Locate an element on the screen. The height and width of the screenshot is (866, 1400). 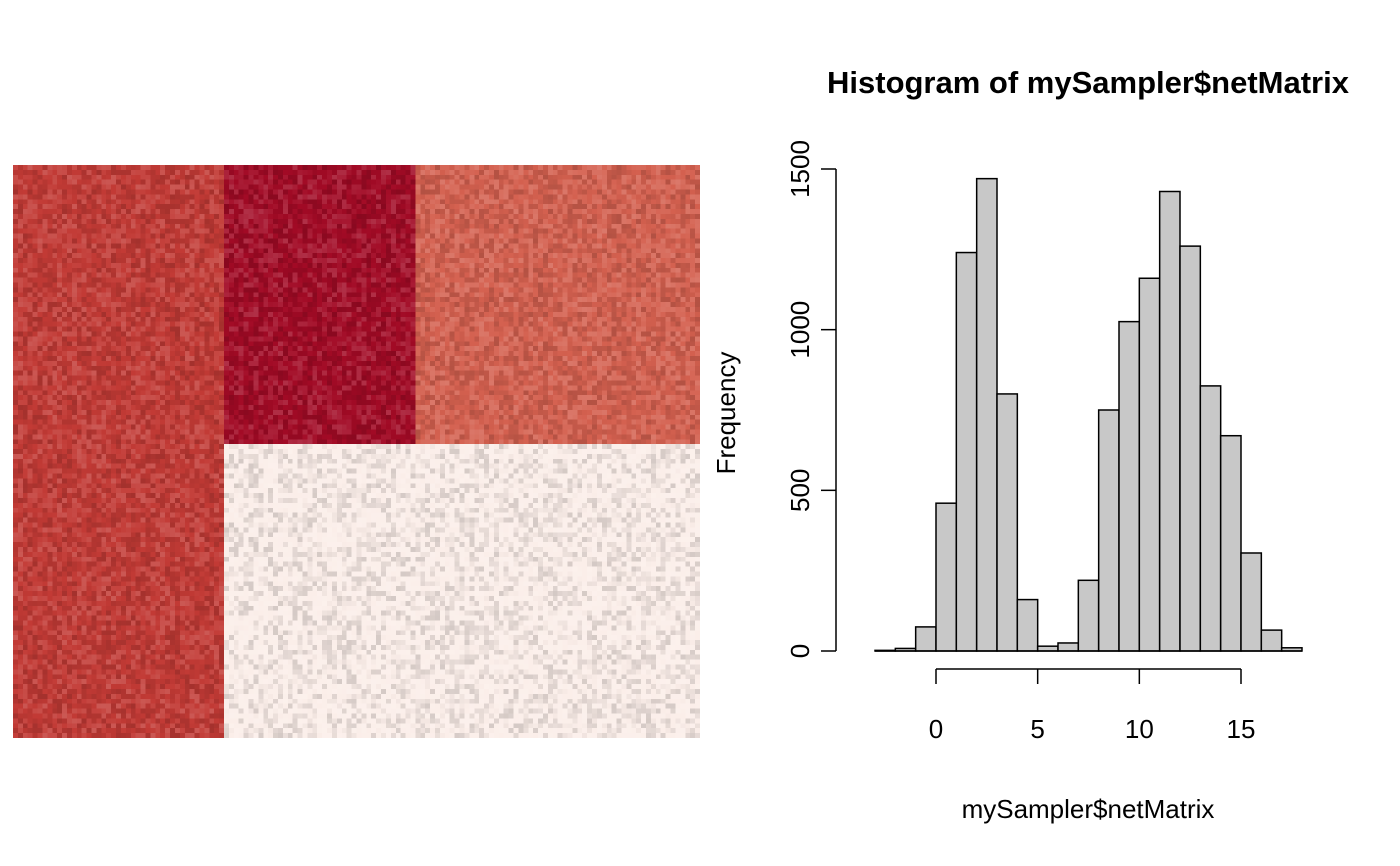
y-tick-label: 1000 is located at coordinates (800, 330).